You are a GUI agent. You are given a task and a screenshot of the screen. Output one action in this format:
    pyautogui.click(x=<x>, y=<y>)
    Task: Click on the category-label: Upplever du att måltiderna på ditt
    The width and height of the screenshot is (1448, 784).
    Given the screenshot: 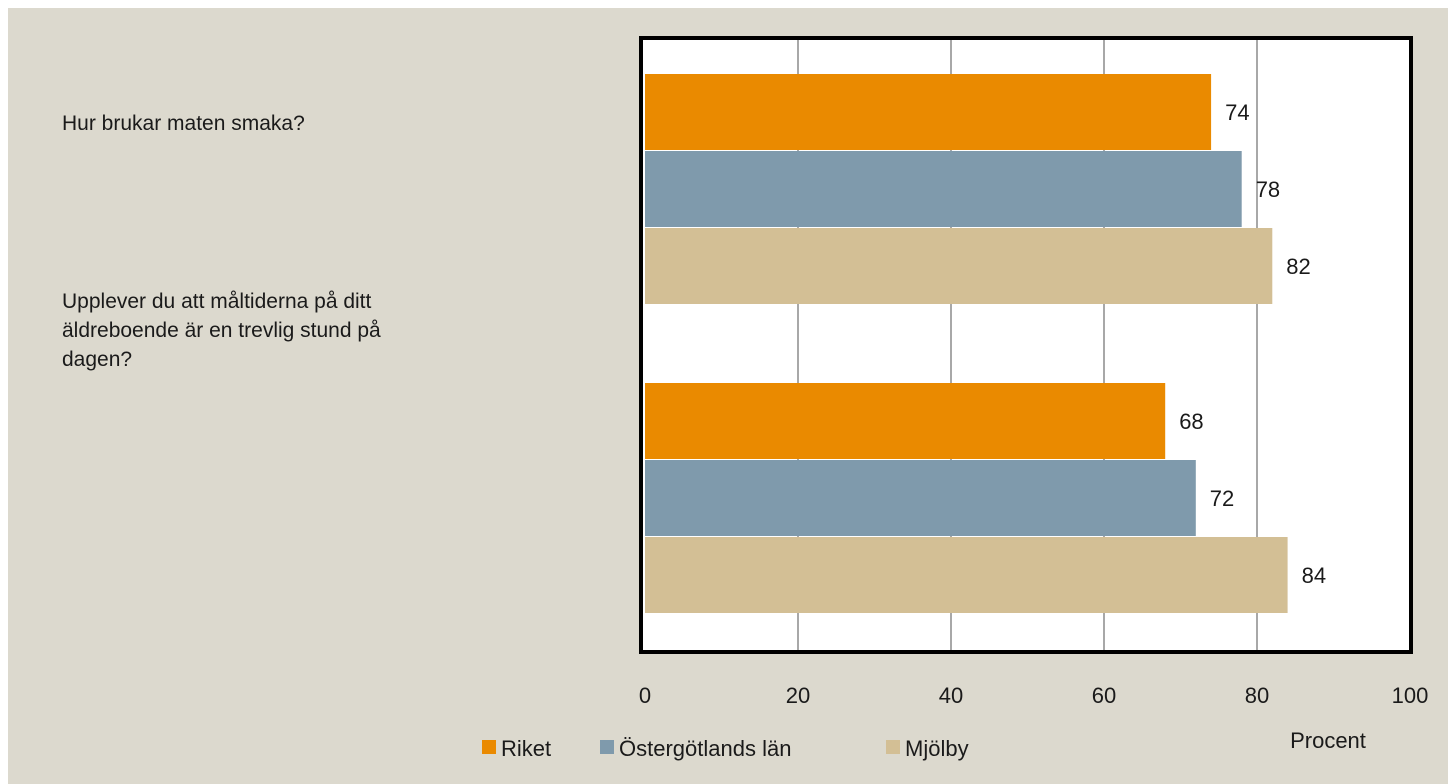 What is the action you would take?
    pyautogui.click(x=217, y=301)
    